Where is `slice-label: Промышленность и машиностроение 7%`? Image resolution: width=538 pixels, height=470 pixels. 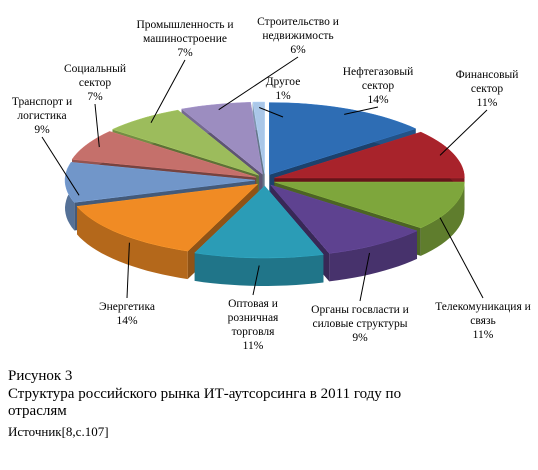 slice-label: Промышленность и машиностроение 7% is located at coordinates (185, 39).